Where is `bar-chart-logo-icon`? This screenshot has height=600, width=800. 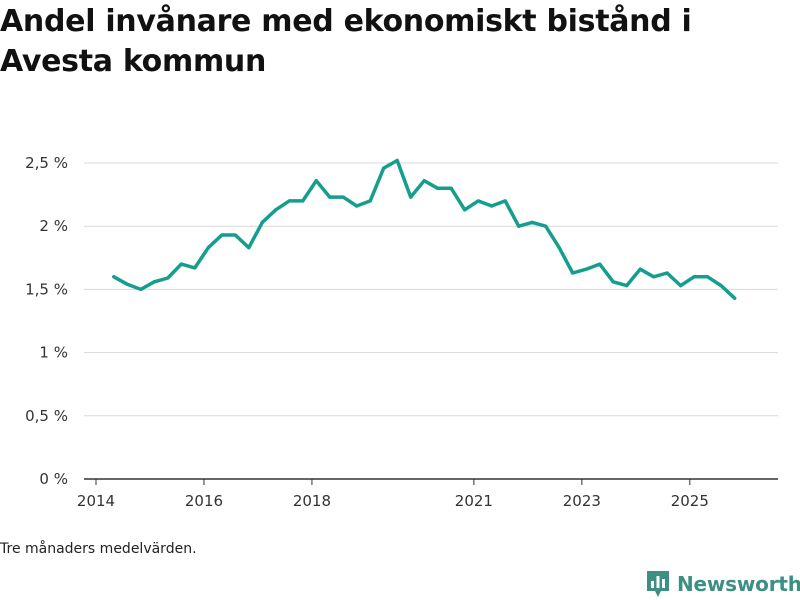 bar-chart-logo-icon is located at coordinates (658, 584).